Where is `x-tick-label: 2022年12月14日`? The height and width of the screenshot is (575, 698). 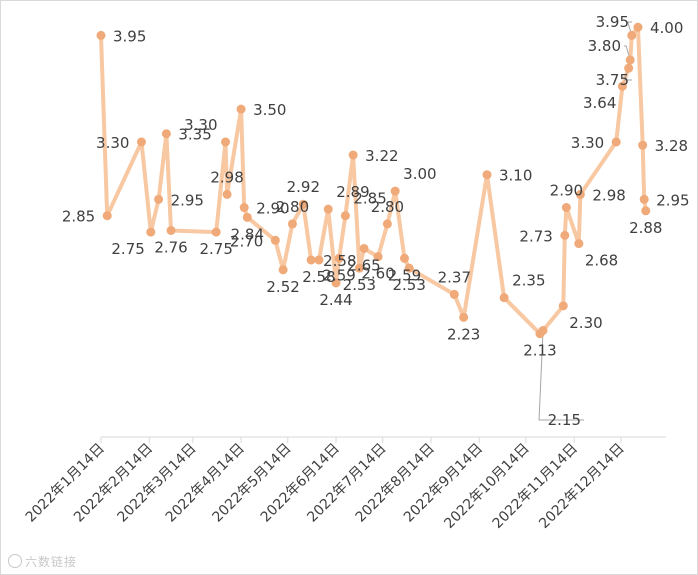 x-tick-label: 2022年12月14日 is located at coordinates (581, 486).